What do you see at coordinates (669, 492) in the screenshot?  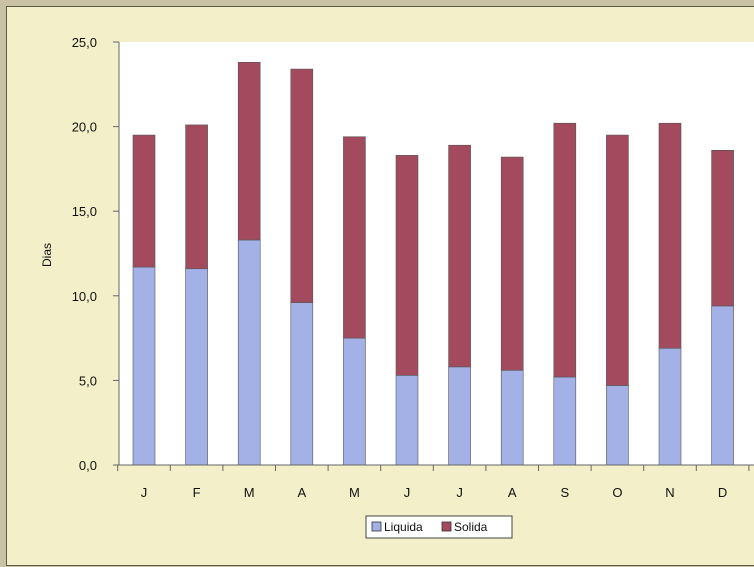 I see `x-tick-label: N` at bounding box center [669, 492].